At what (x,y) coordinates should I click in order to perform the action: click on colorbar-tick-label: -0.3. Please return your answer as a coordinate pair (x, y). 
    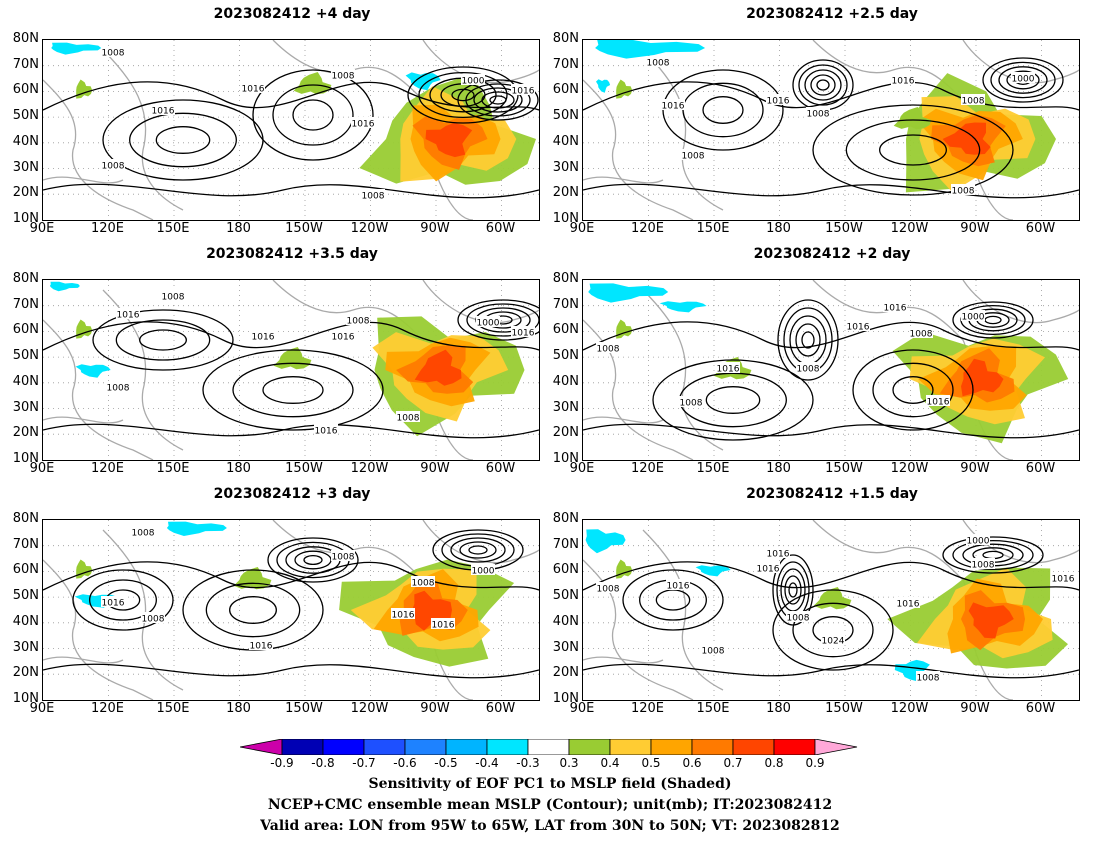
    Looking at the image, I should click on (528, 763).